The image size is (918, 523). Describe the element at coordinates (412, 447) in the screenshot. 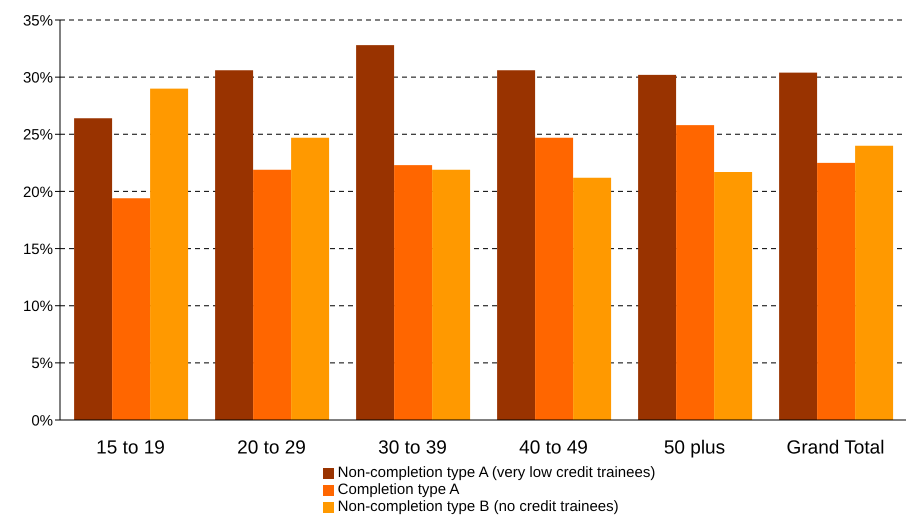

I see `x-tick-label: 30 to 39` at that location.